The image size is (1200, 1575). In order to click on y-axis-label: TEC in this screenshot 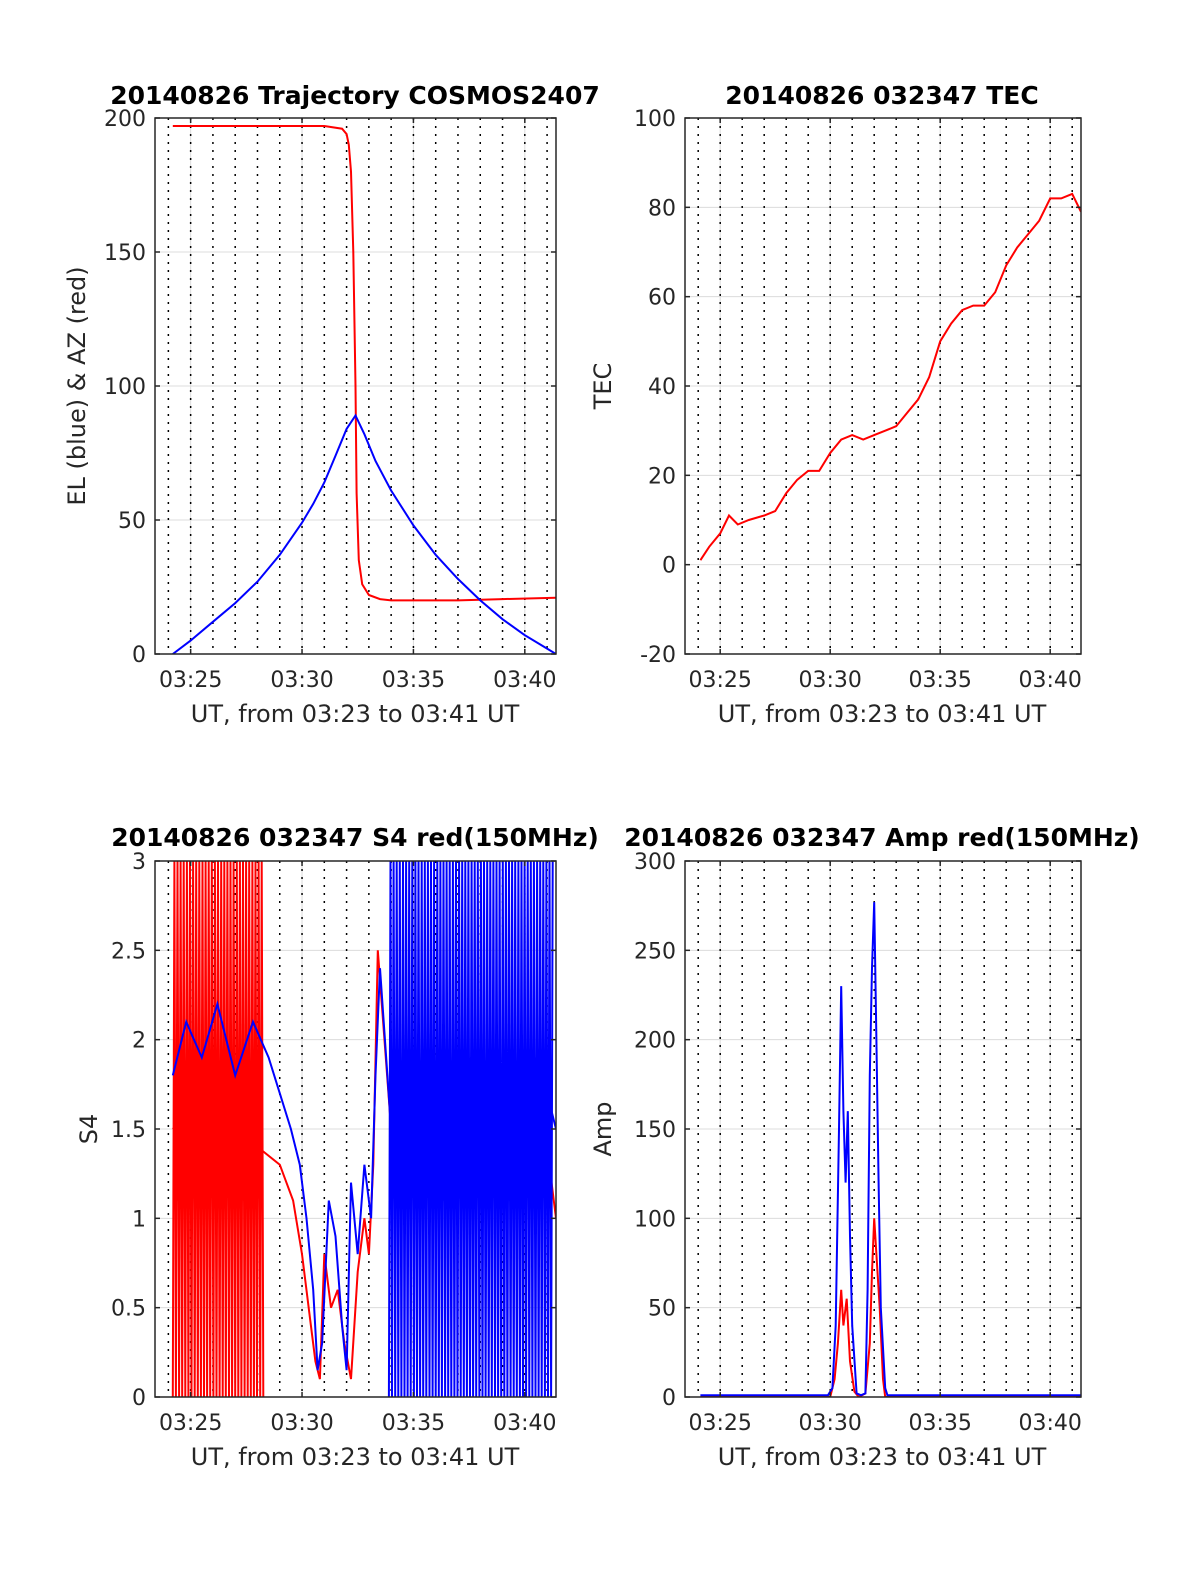, I will do `click(603, 387)`.